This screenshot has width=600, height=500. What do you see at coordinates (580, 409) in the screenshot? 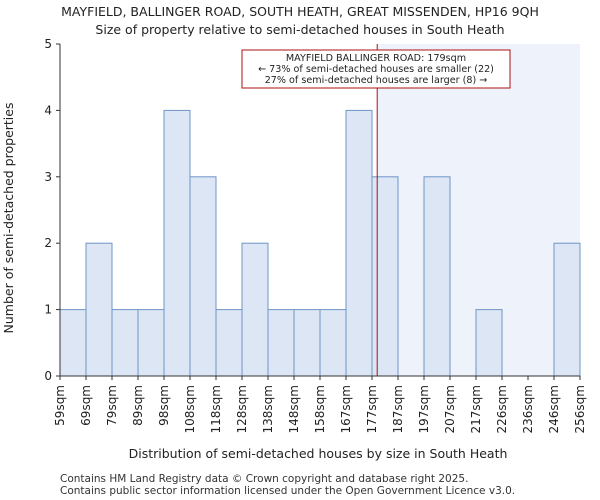
I see `x-tick-label: 256sqm` at bounding box center [580, 409].